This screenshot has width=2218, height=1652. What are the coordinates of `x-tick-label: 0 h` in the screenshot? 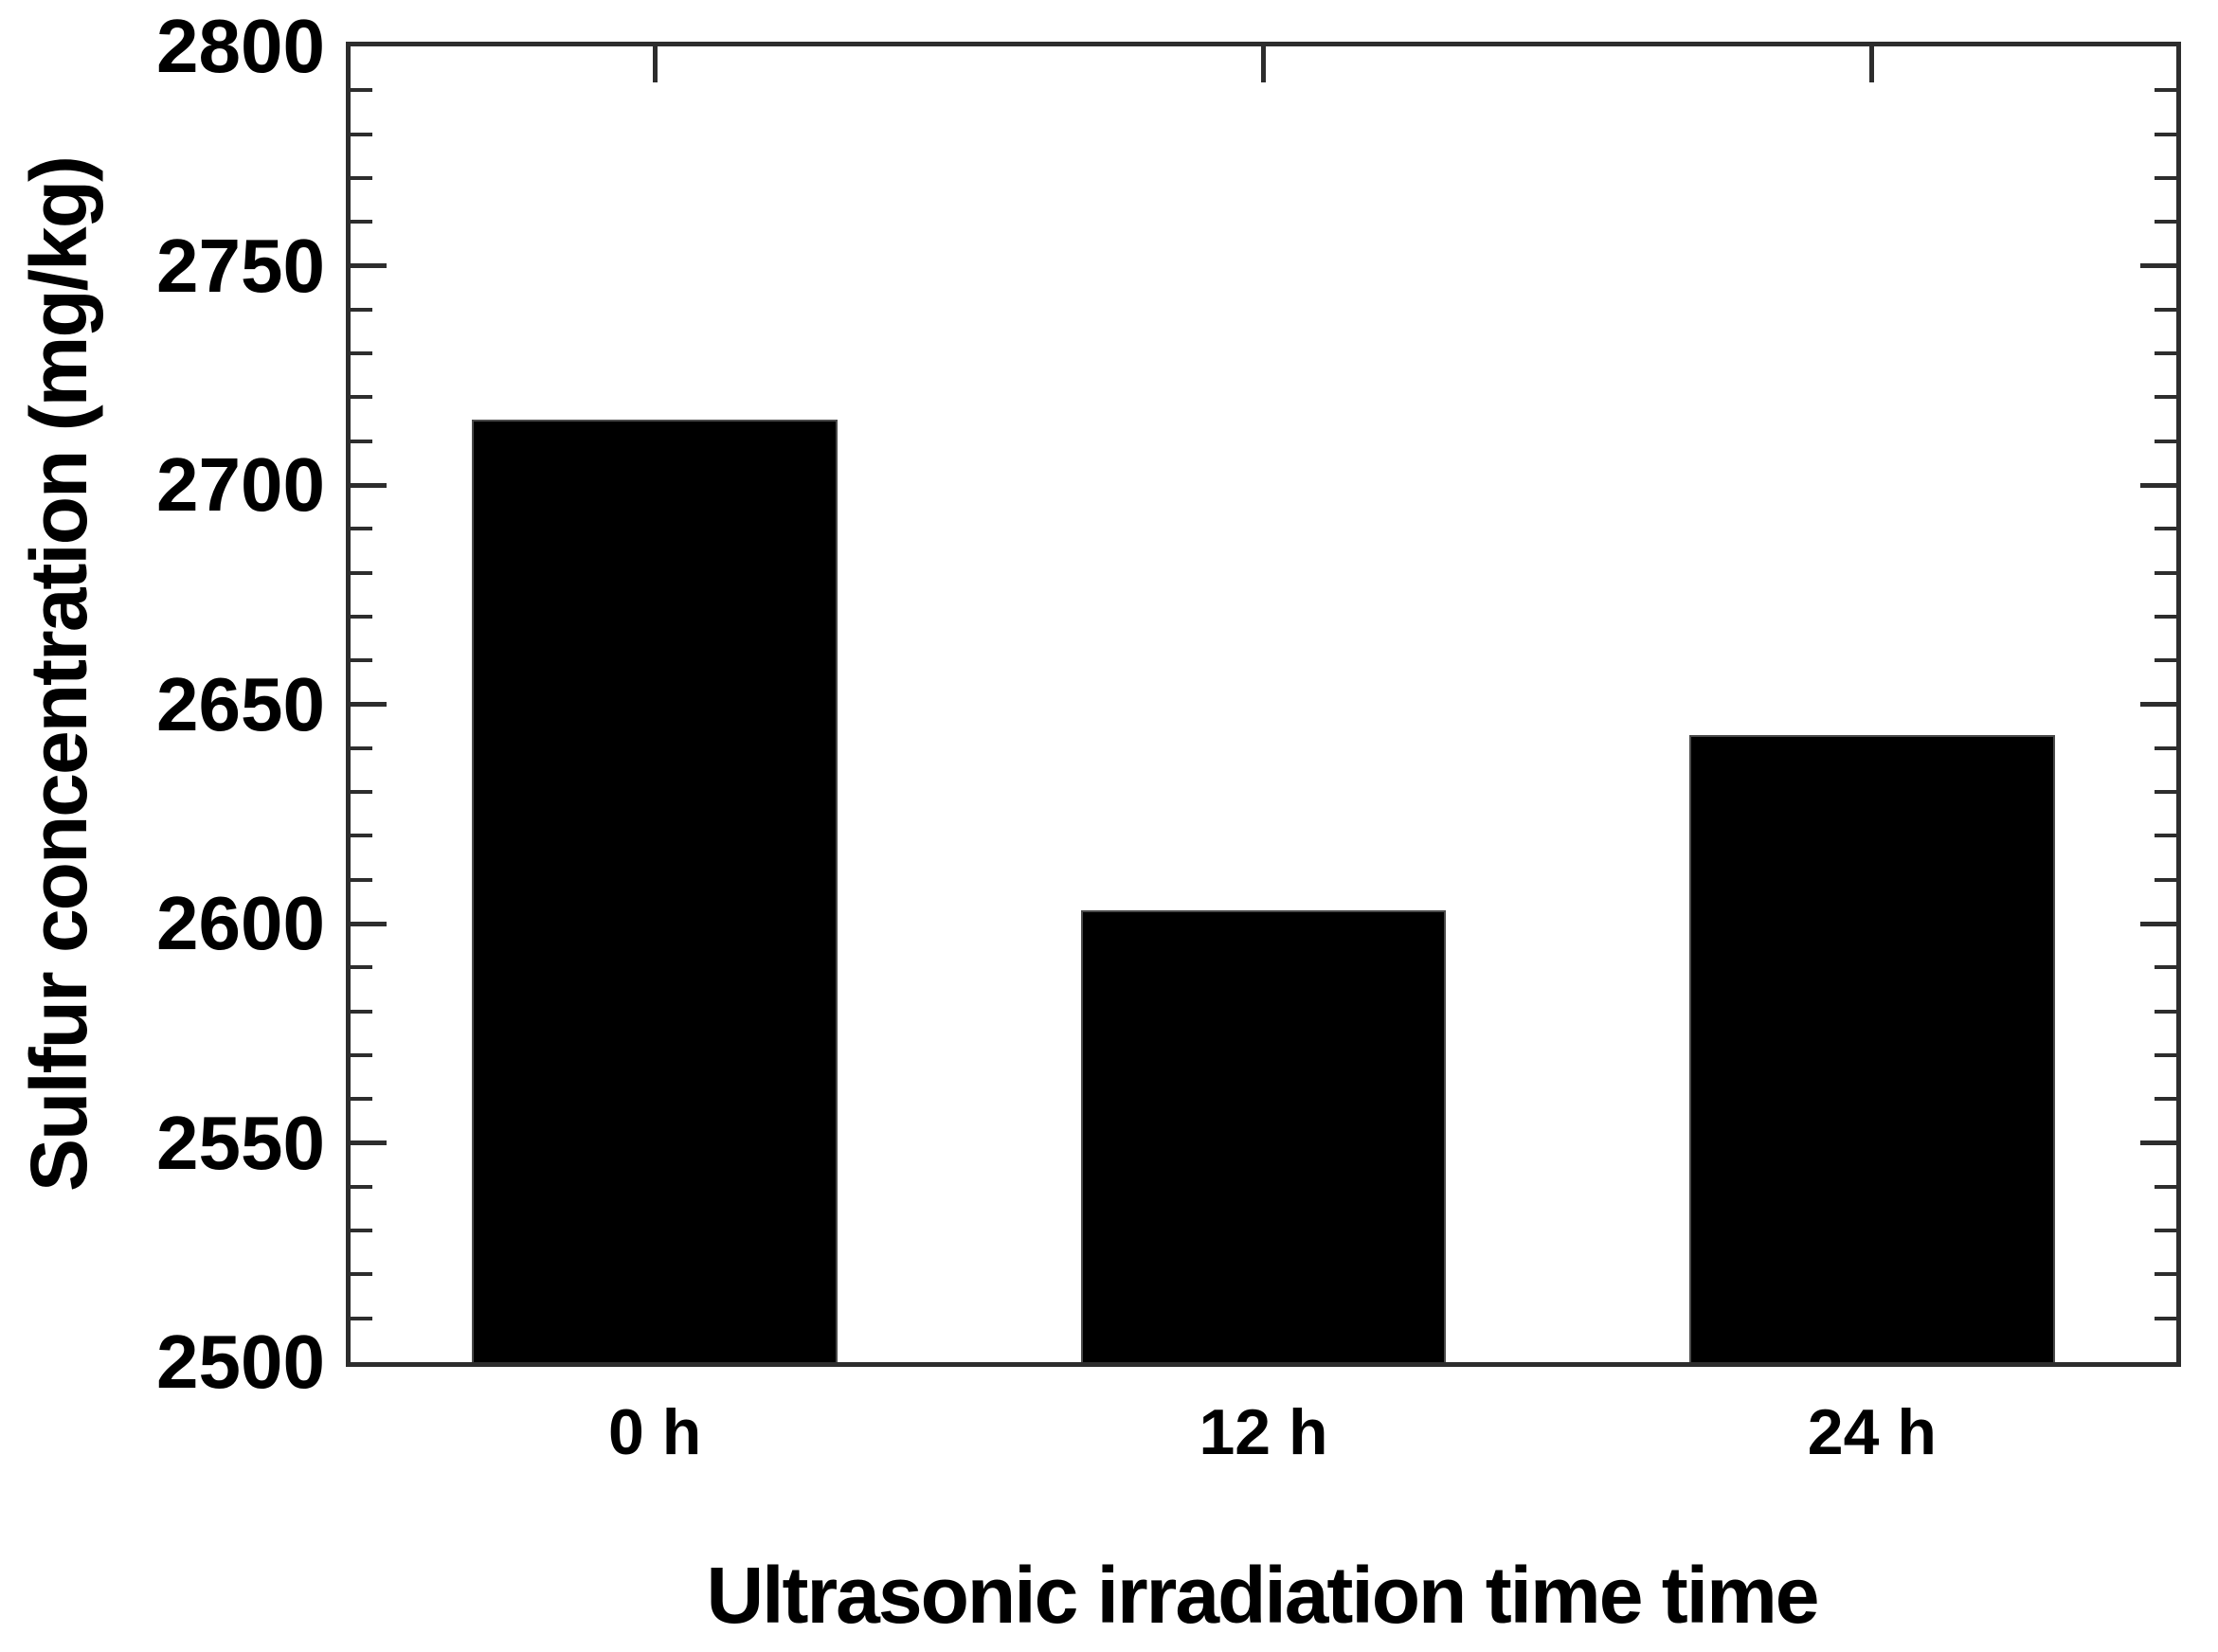 It's located at (655, 1432).